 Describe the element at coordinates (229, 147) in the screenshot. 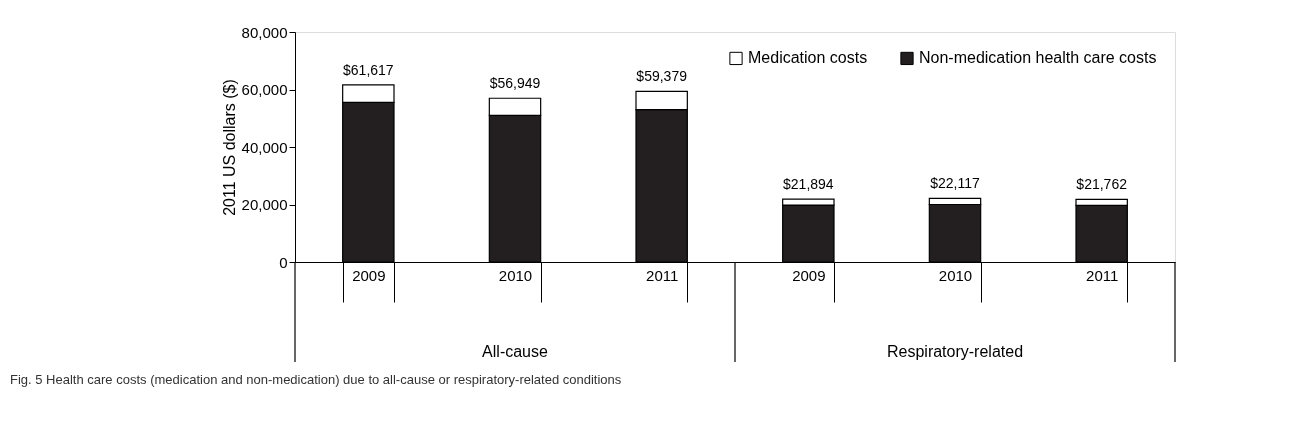

I see `y-axis-title: 2011 US dollars ($)` at that location.